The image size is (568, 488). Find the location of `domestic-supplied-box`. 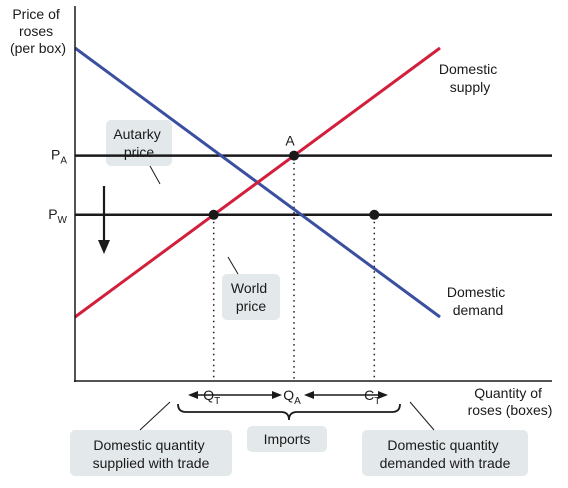

domestic-supplied-box is located at coordinates (151, 453).